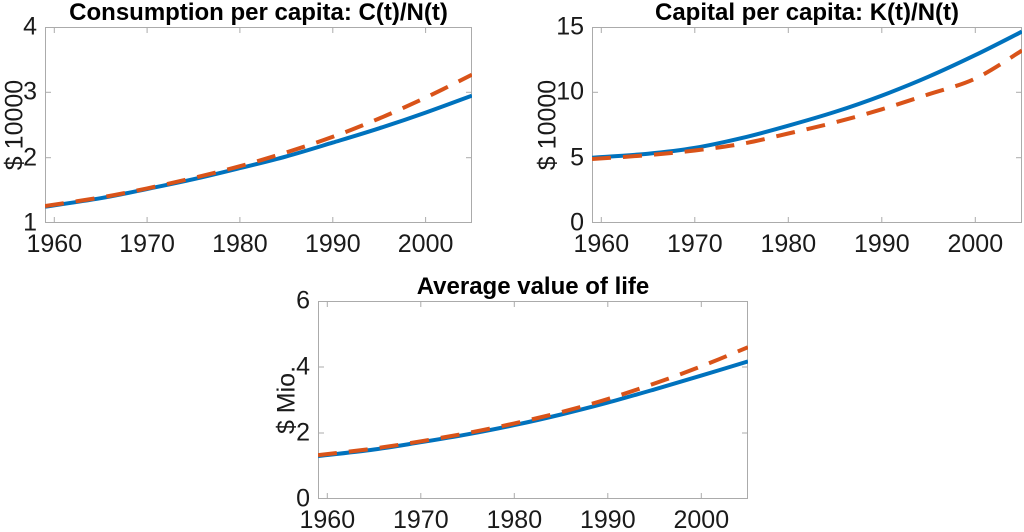 This screenshot has width=1024, height=532. What do you see at coordinates (303, 300) in the screenshot?
I see `y-tick-label: 6` at bounding box center [303, 300].